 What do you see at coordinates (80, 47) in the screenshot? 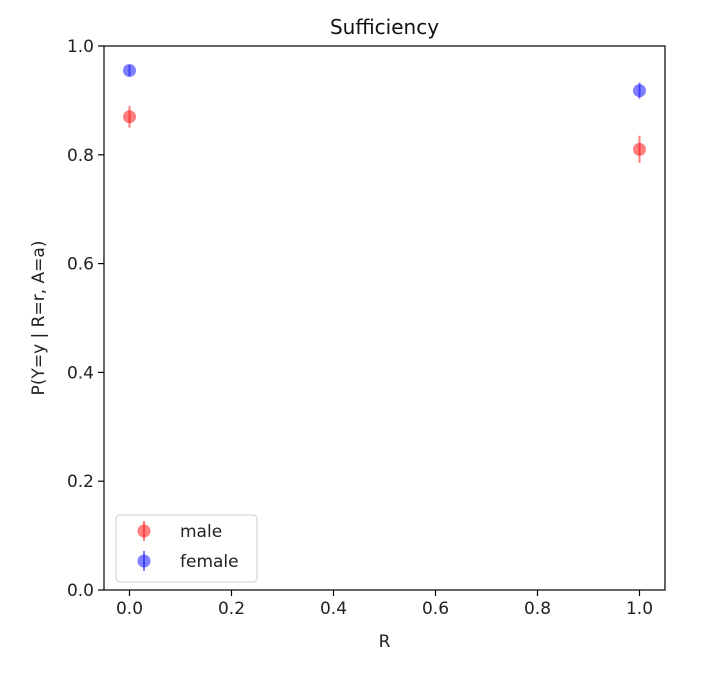
I see `y-tick-label-5: 1.0` at bounding box center [80, 47].